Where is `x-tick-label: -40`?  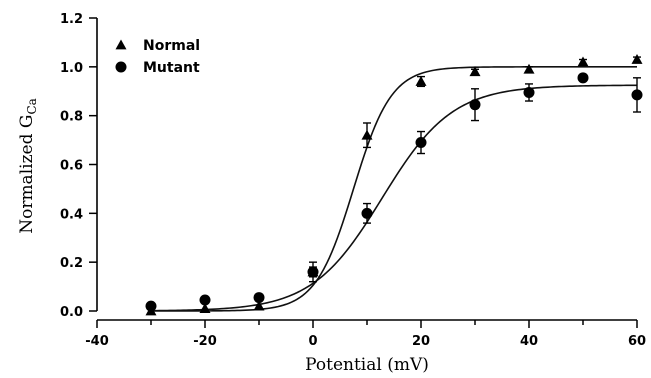
x-tick-label: -40 is located at coordinates (97, 341).